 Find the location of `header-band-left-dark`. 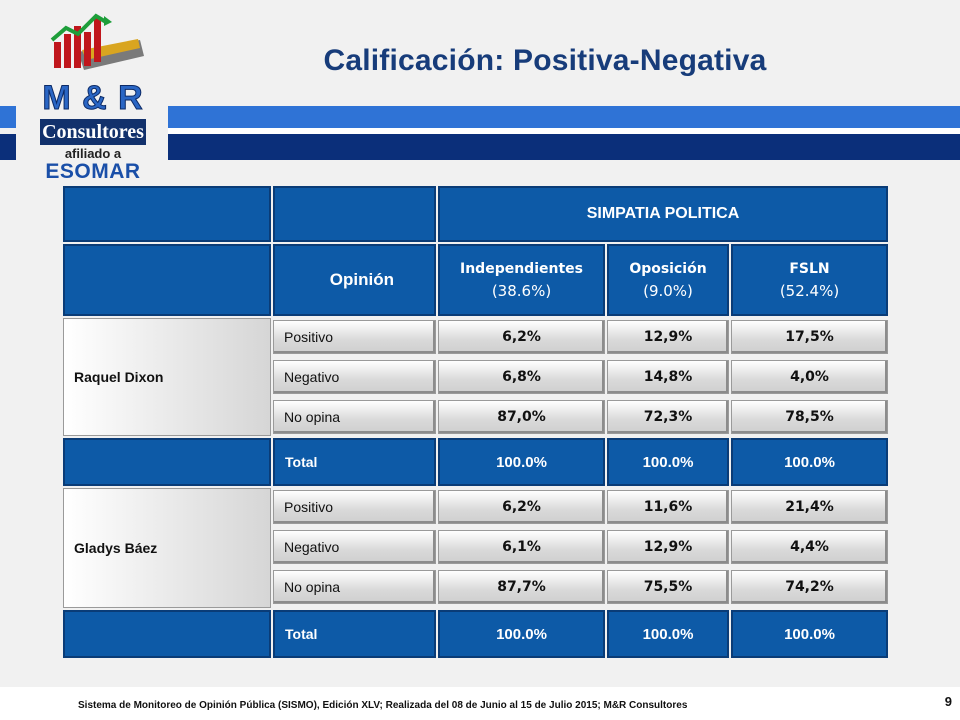

header-band-left-dark is located at coordinates (8, 147).